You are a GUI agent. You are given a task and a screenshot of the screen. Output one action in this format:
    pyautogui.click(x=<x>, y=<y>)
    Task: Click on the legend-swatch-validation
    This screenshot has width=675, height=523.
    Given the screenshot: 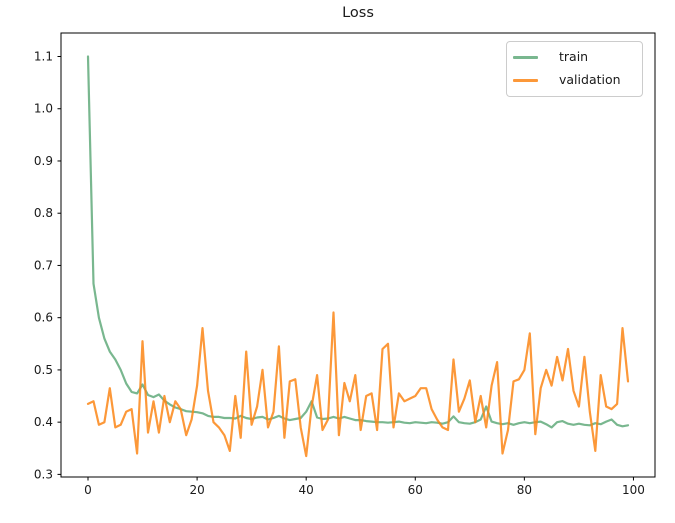 What is the action you would take?
    pyautogui.click(x=525, y=80)
    